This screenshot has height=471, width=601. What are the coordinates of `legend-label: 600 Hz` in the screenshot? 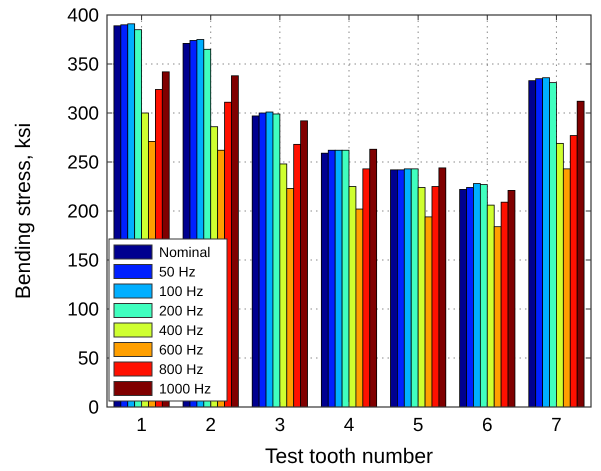 It's located at (181, 349).